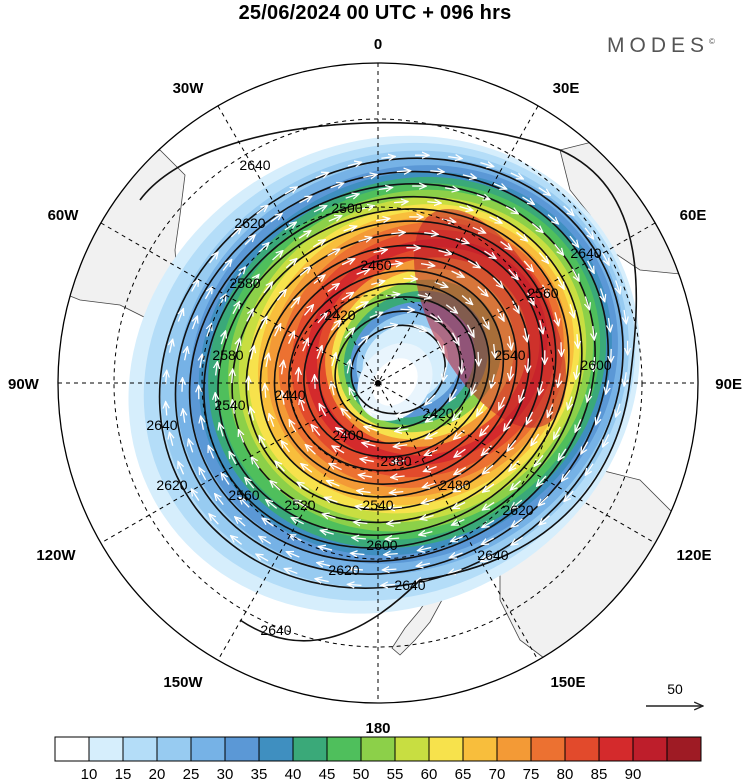 The image size is (750, 782). I want to click on lon-label-180: 180, so click(377, 728).